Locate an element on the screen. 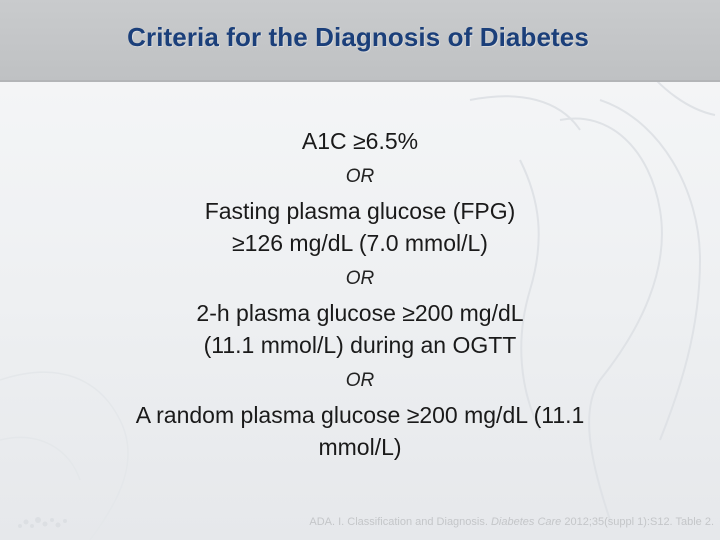  criterion-line: ≥126 mg/dL (7.0 mmol/L) is located at coordinates (360, 243).